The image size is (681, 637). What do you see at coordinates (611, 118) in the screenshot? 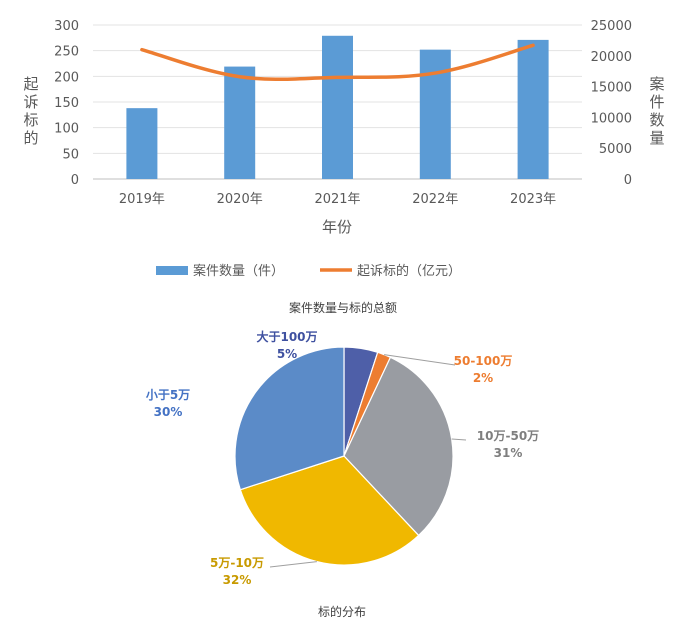
I see `y-right-tick-label: 10000` at bounding box center [611, 118].